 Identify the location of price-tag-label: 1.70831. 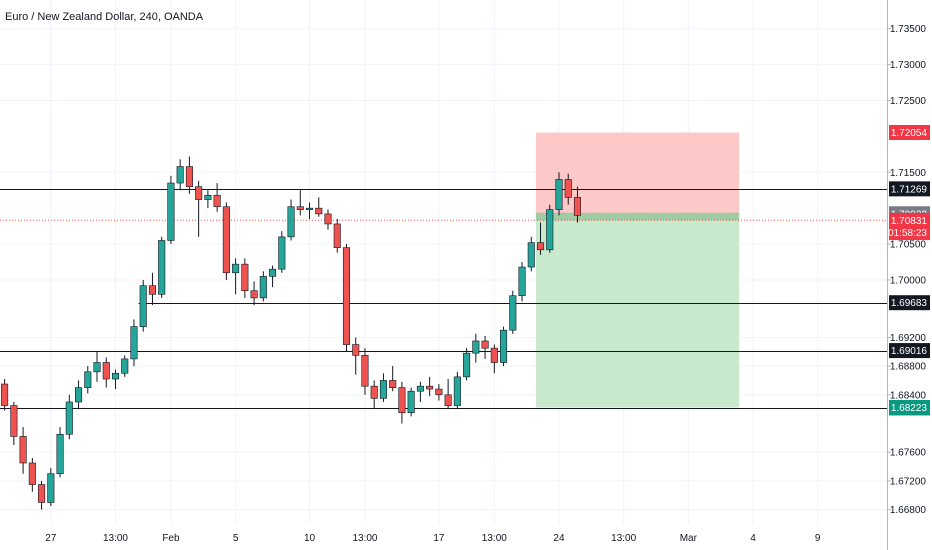
(909, 221).